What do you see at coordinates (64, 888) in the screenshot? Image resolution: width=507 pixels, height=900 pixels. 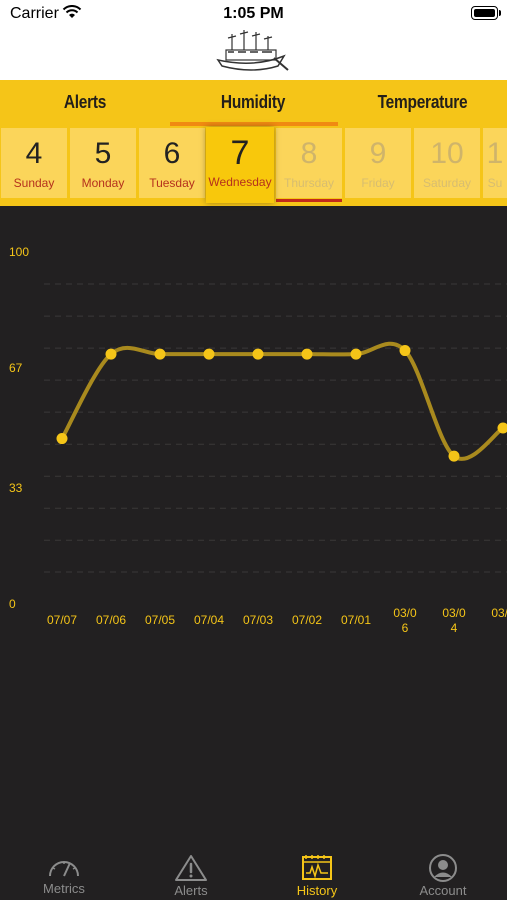 I see `tabbar-label: Metrics` at bounding box center [64, 888].